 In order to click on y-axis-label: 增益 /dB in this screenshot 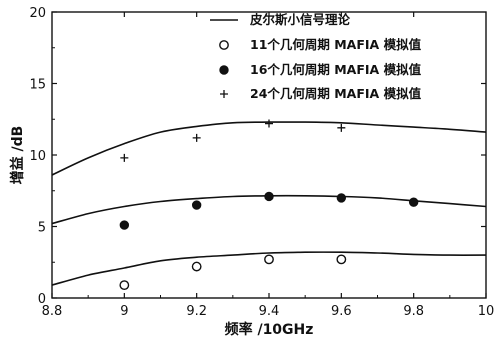, I will do `click(17, 155)`.